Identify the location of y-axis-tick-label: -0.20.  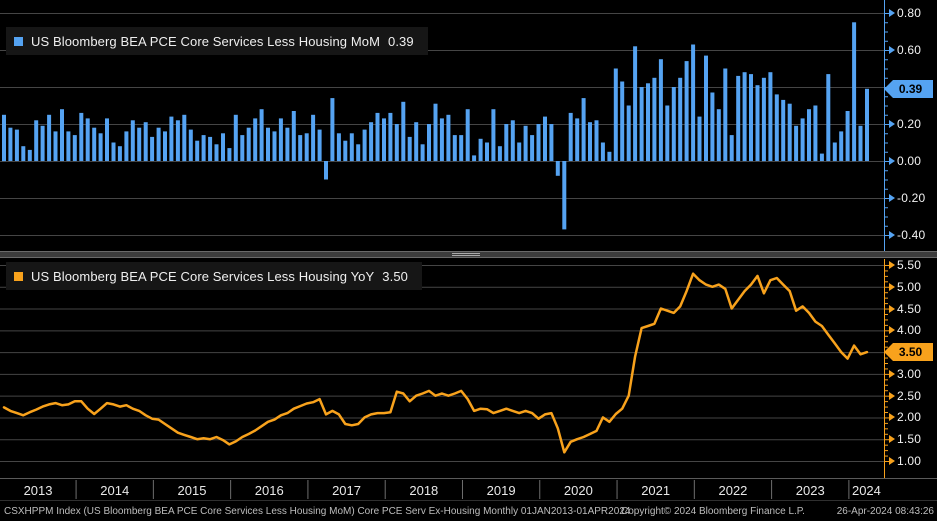
(907, 198).